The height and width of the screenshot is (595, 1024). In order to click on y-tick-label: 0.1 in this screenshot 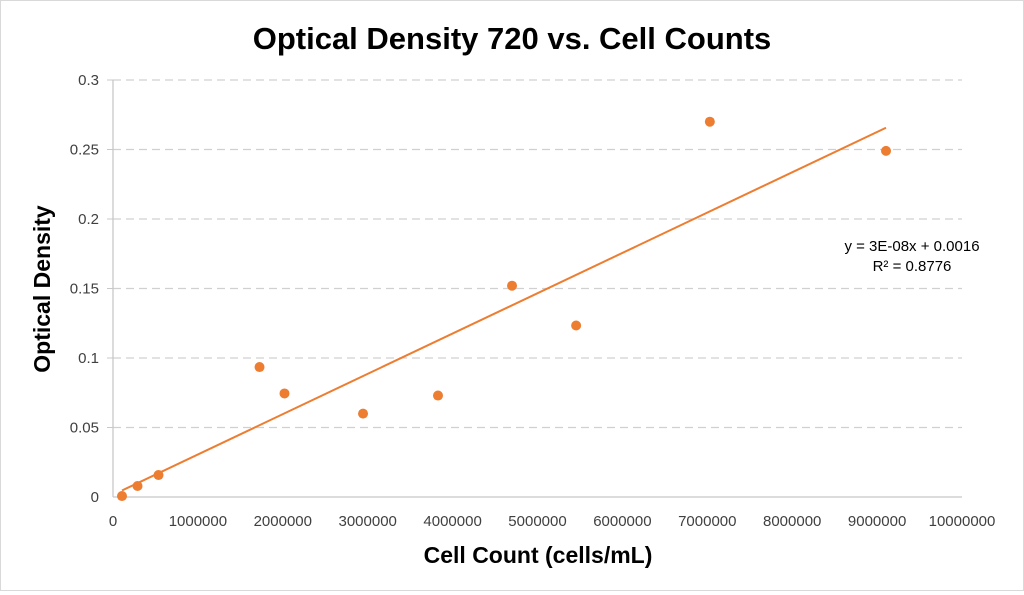, I will do `click(88, 358)`.